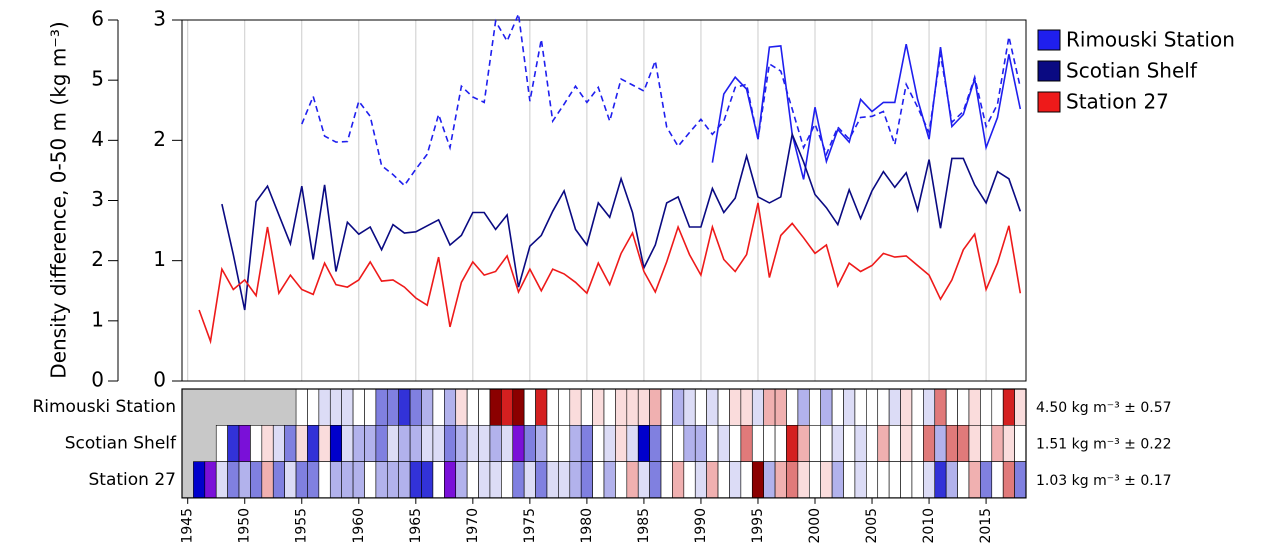 The width and height of the screenshot is (1283, 550). Describe the element at coordinates (104, 407) in the screenshot. I see `row-label: Rimouski Station` at that location.